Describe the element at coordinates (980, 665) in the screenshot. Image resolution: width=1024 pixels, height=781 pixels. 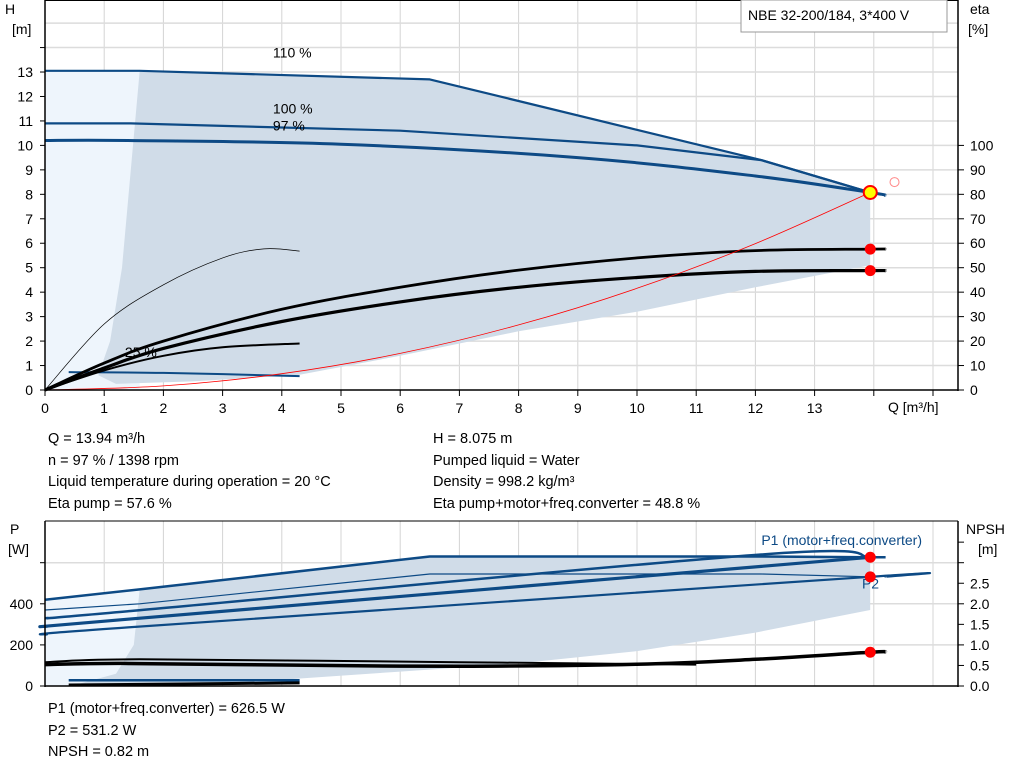
I see `y2-tick-label: 0.5` at that location.